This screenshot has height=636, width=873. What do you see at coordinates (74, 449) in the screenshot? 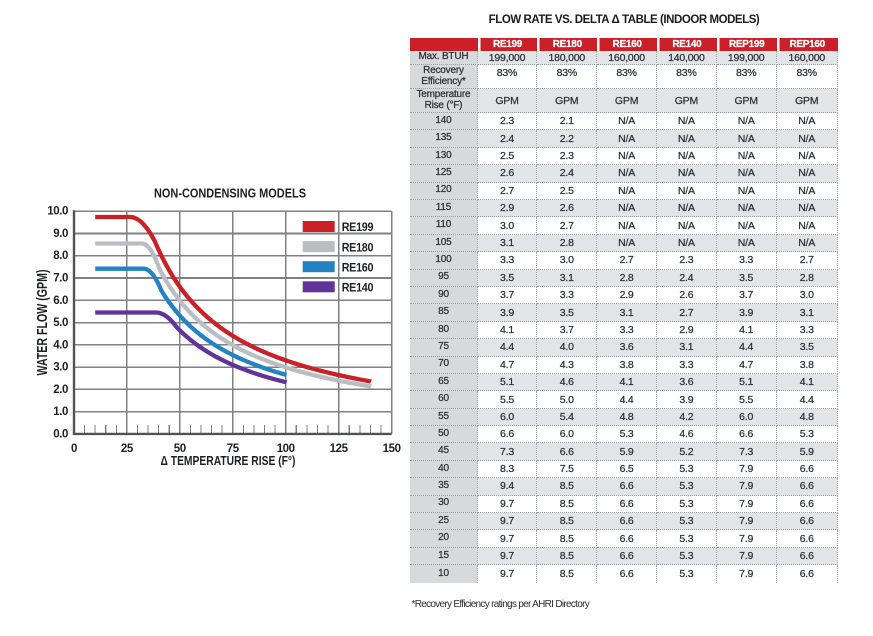
I see `svg-text: 0` at bounding box center [74, 449].